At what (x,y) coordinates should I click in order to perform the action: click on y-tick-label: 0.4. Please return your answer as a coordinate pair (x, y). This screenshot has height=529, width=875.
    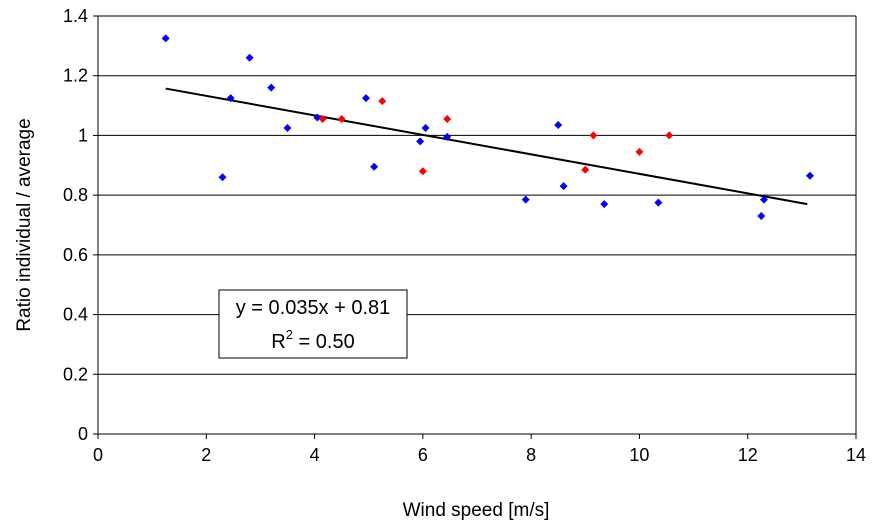
    Looking at the image, I should click on (75, 315).